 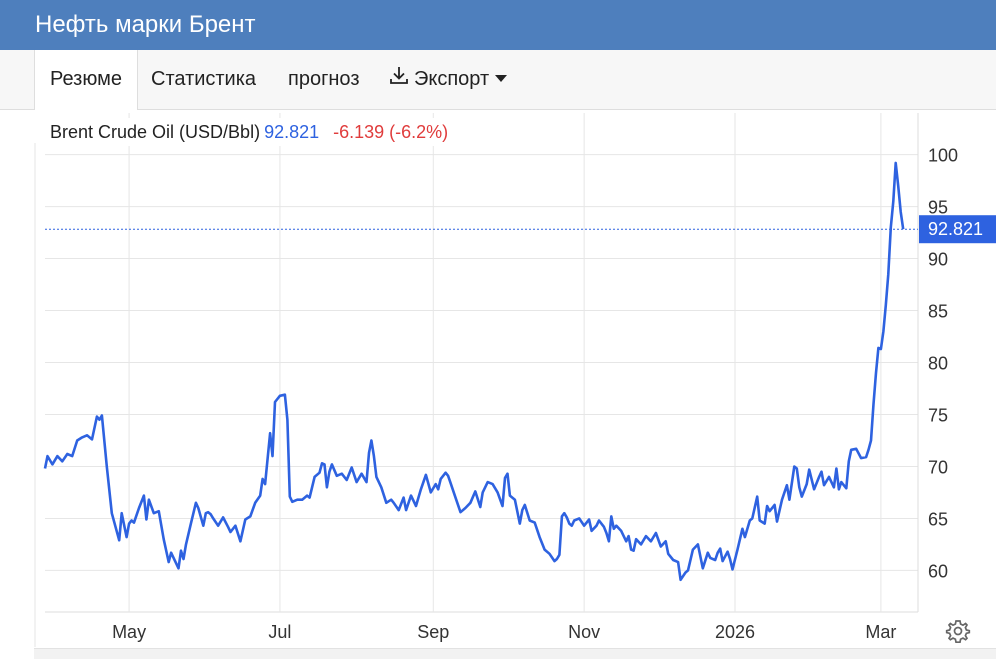 I want to click on legend-value: 92.821, so click(x=292, y=132).